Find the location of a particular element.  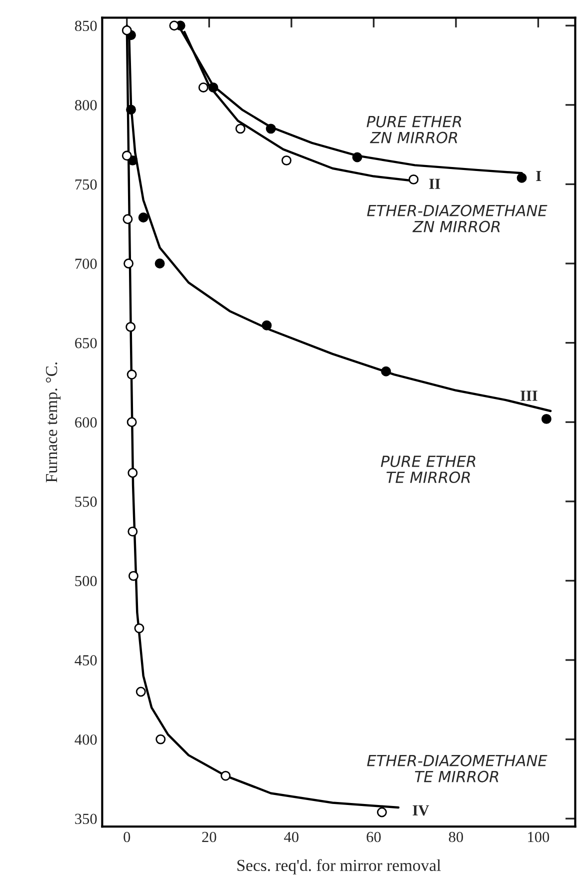

annotation: PURE ETHER TE MIRROR is located at coordinates (428, 470).